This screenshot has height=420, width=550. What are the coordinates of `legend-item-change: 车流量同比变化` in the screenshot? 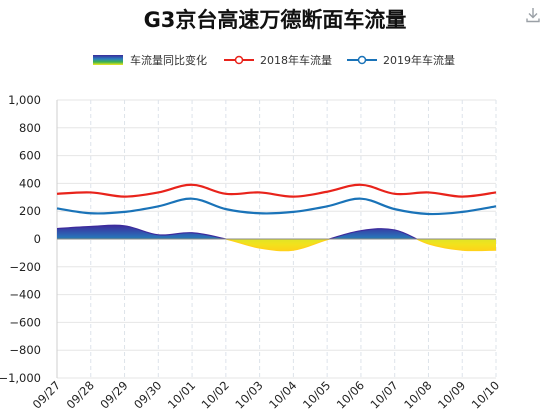 It's located at (150, 60).